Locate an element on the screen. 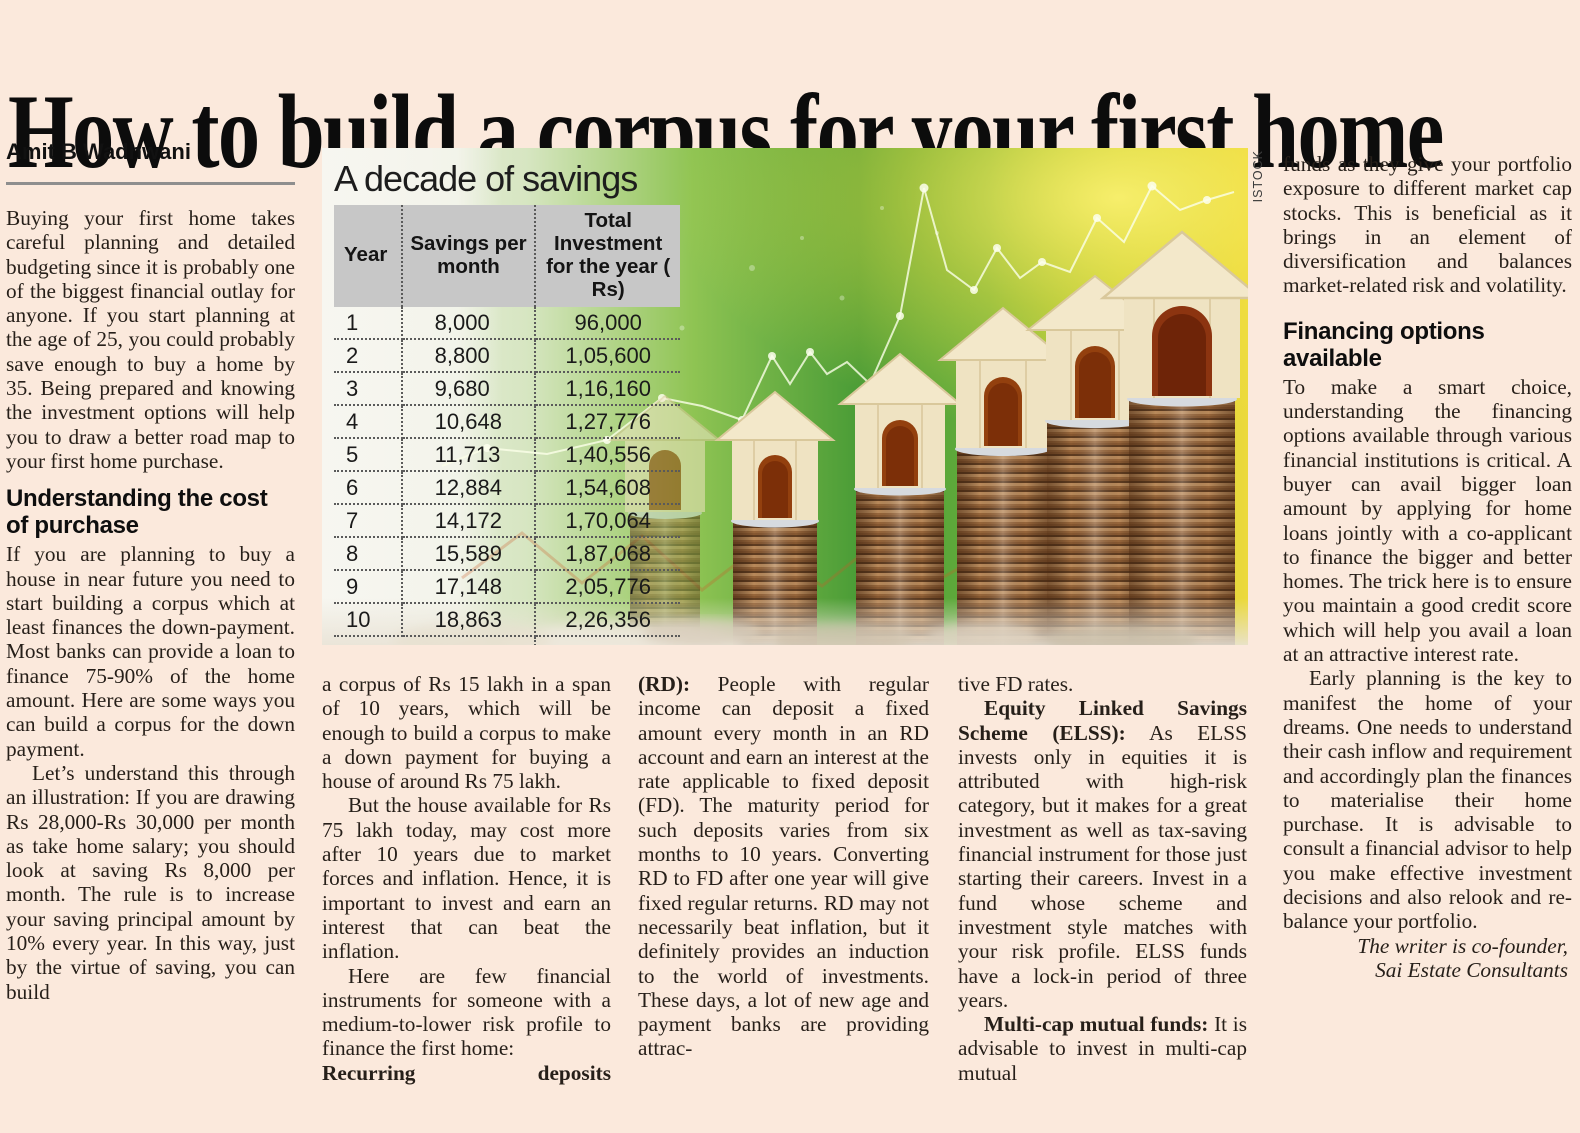 The image size is (1580, 1133). column-header-savings: Savings per month is located at coordinates (469, 256).